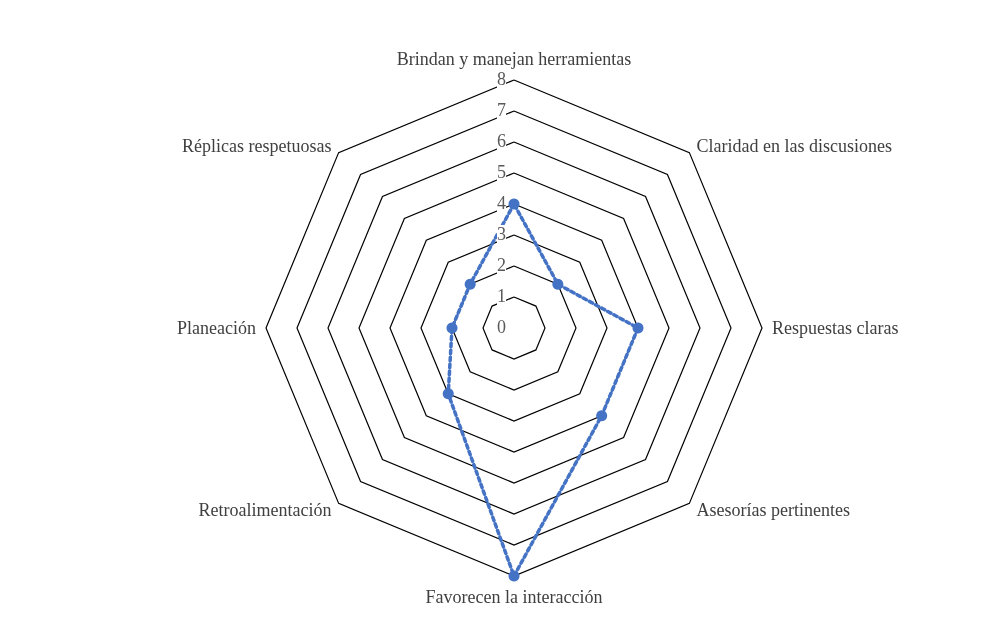  I want to click on spoke-label: Retroalimentación, so click(265, 510).